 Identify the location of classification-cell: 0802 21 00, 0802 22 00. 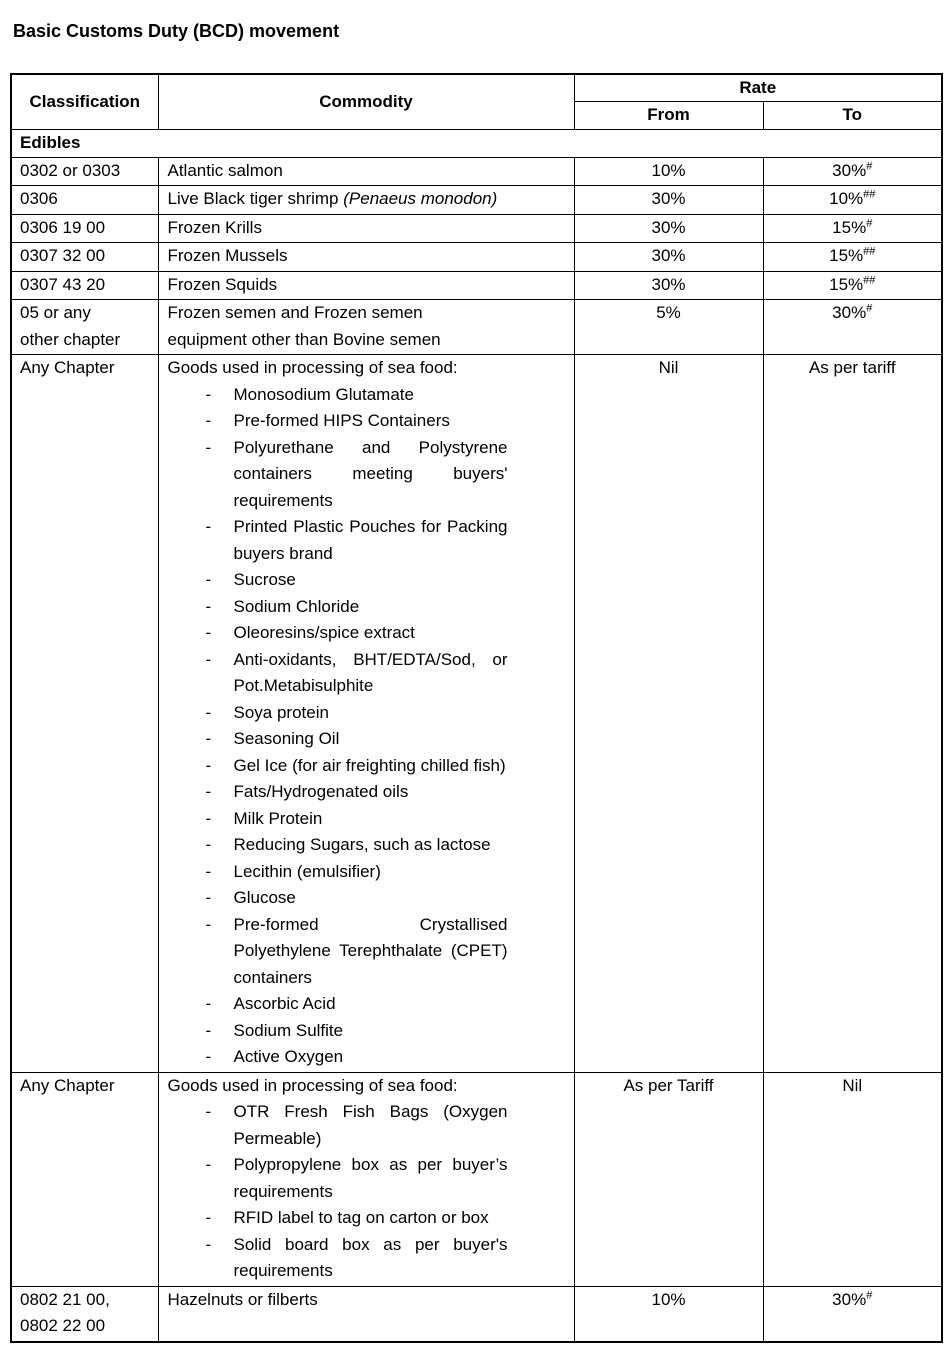
(84, 1313).